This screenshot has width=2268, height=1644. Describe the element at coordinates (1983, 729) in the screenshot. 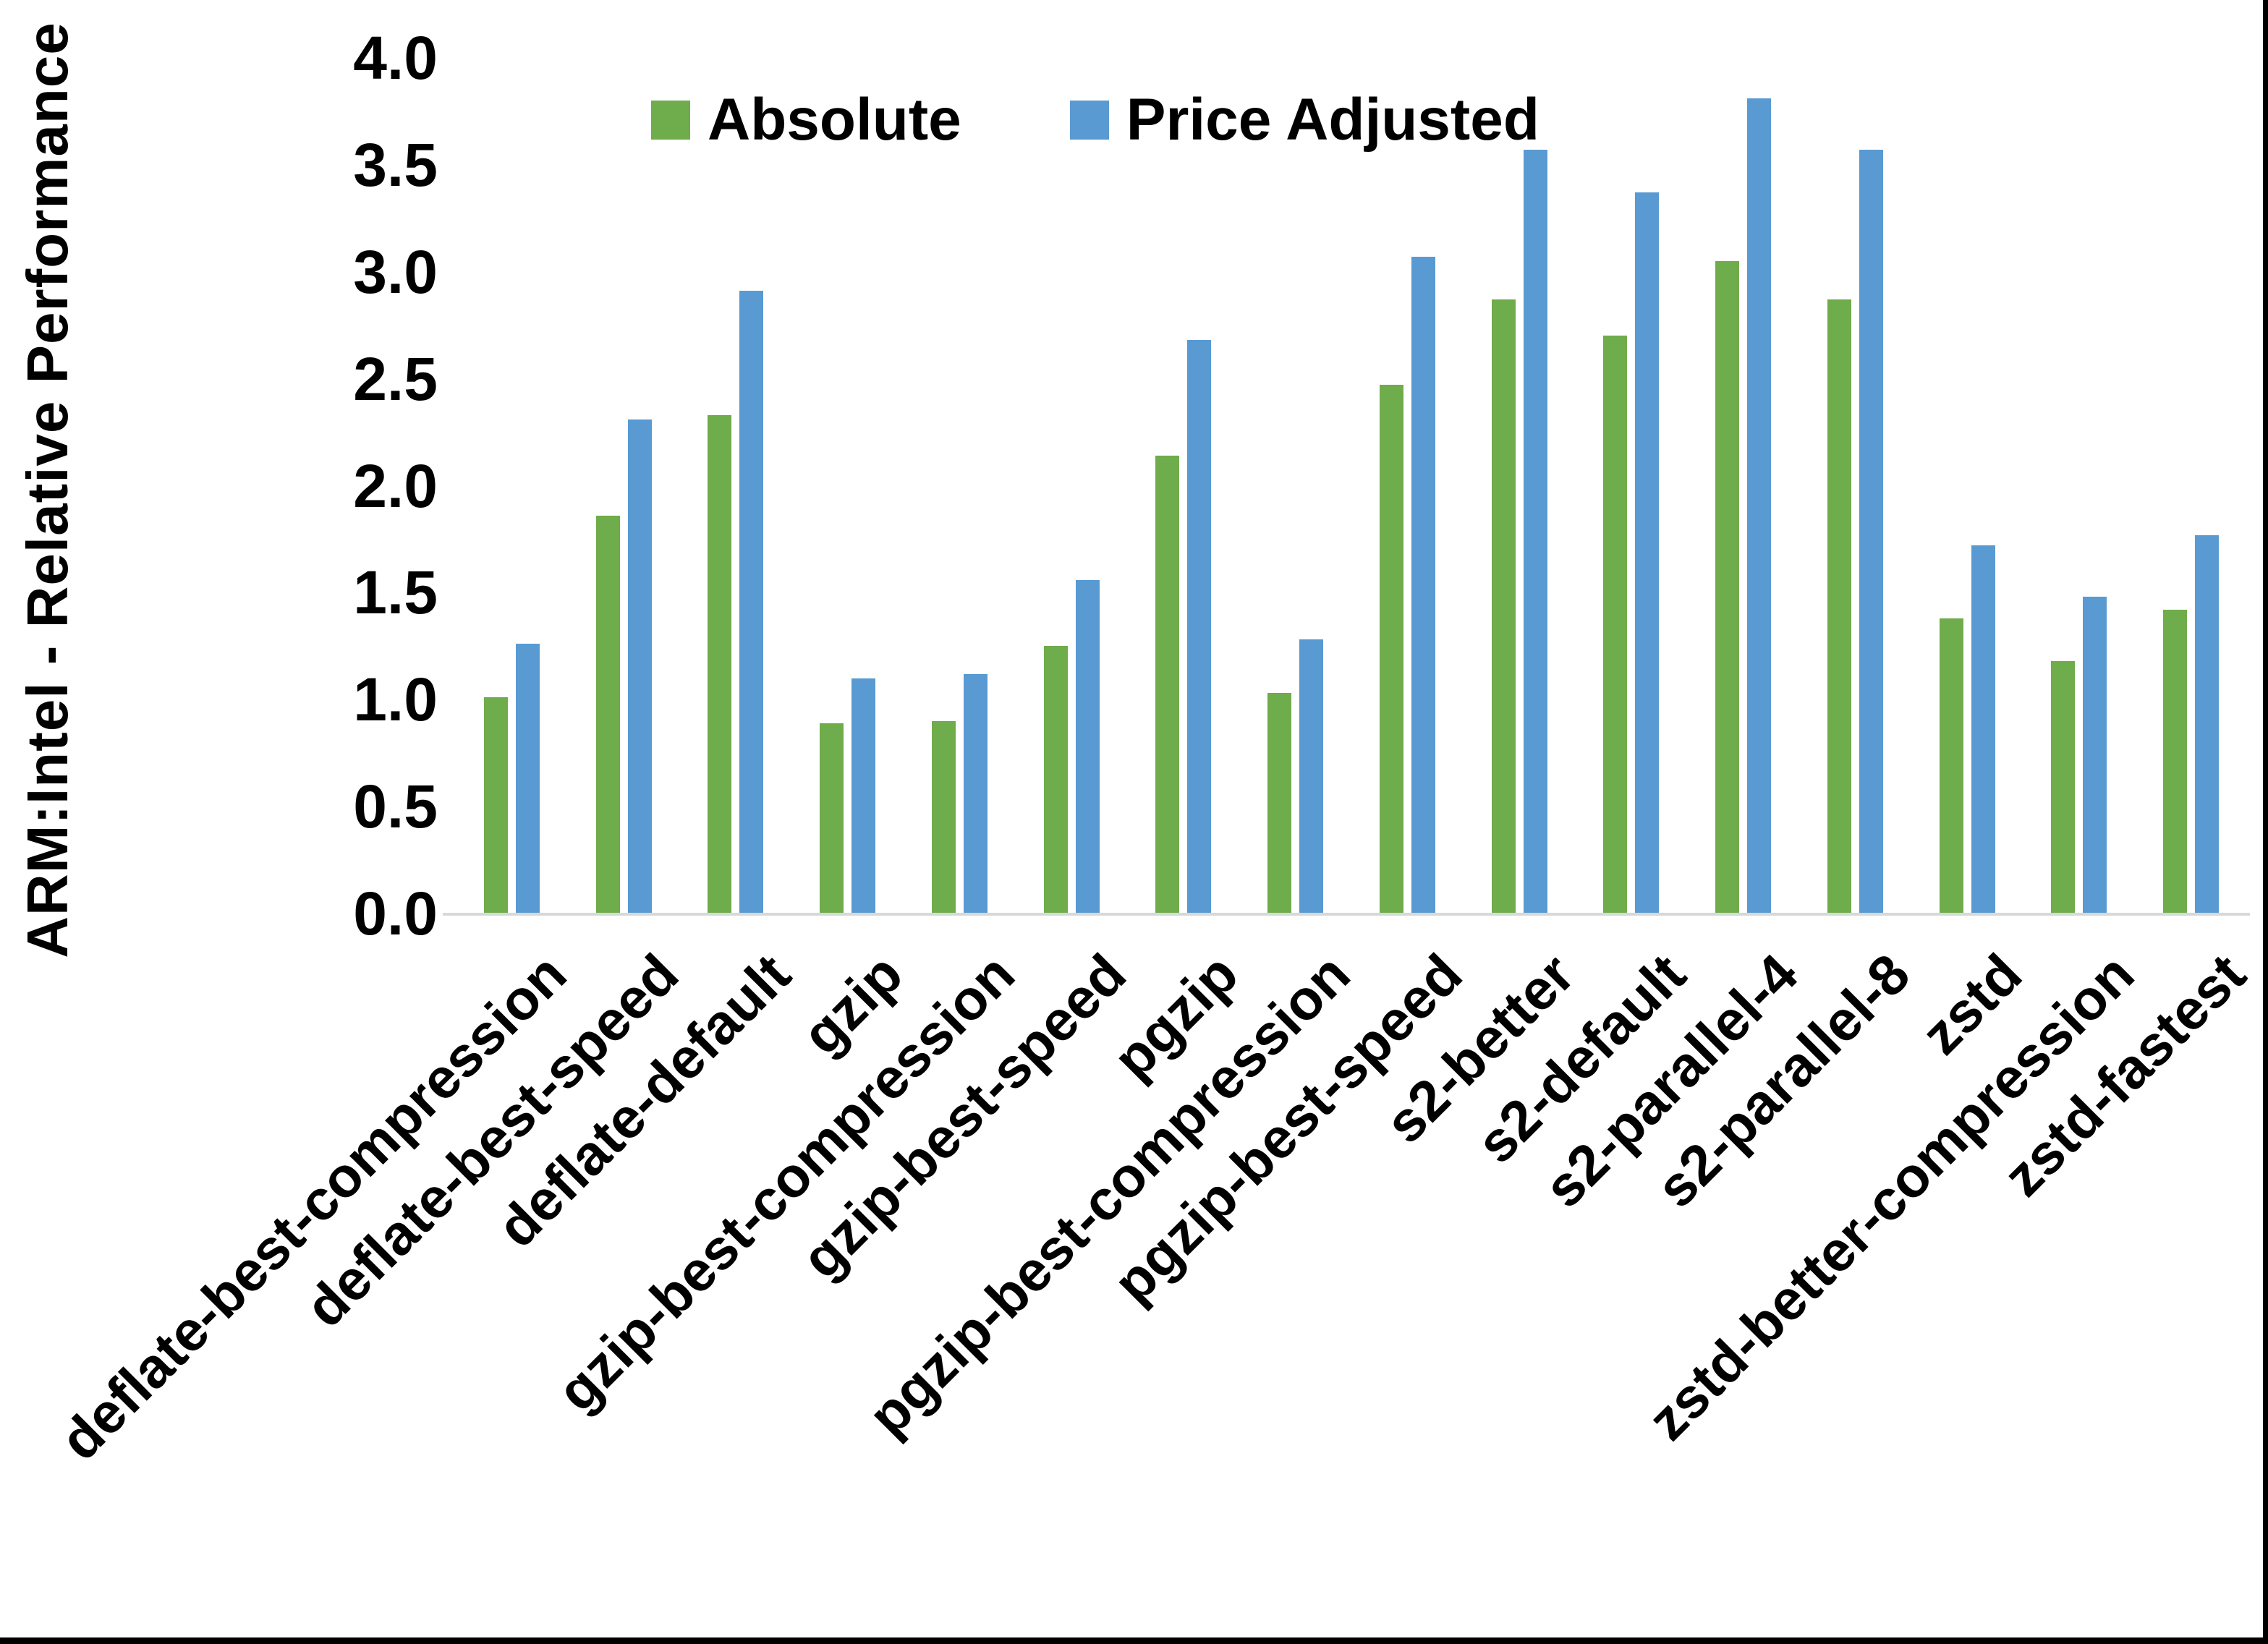

I see `bar-price-adjusted-zstd` at that location.